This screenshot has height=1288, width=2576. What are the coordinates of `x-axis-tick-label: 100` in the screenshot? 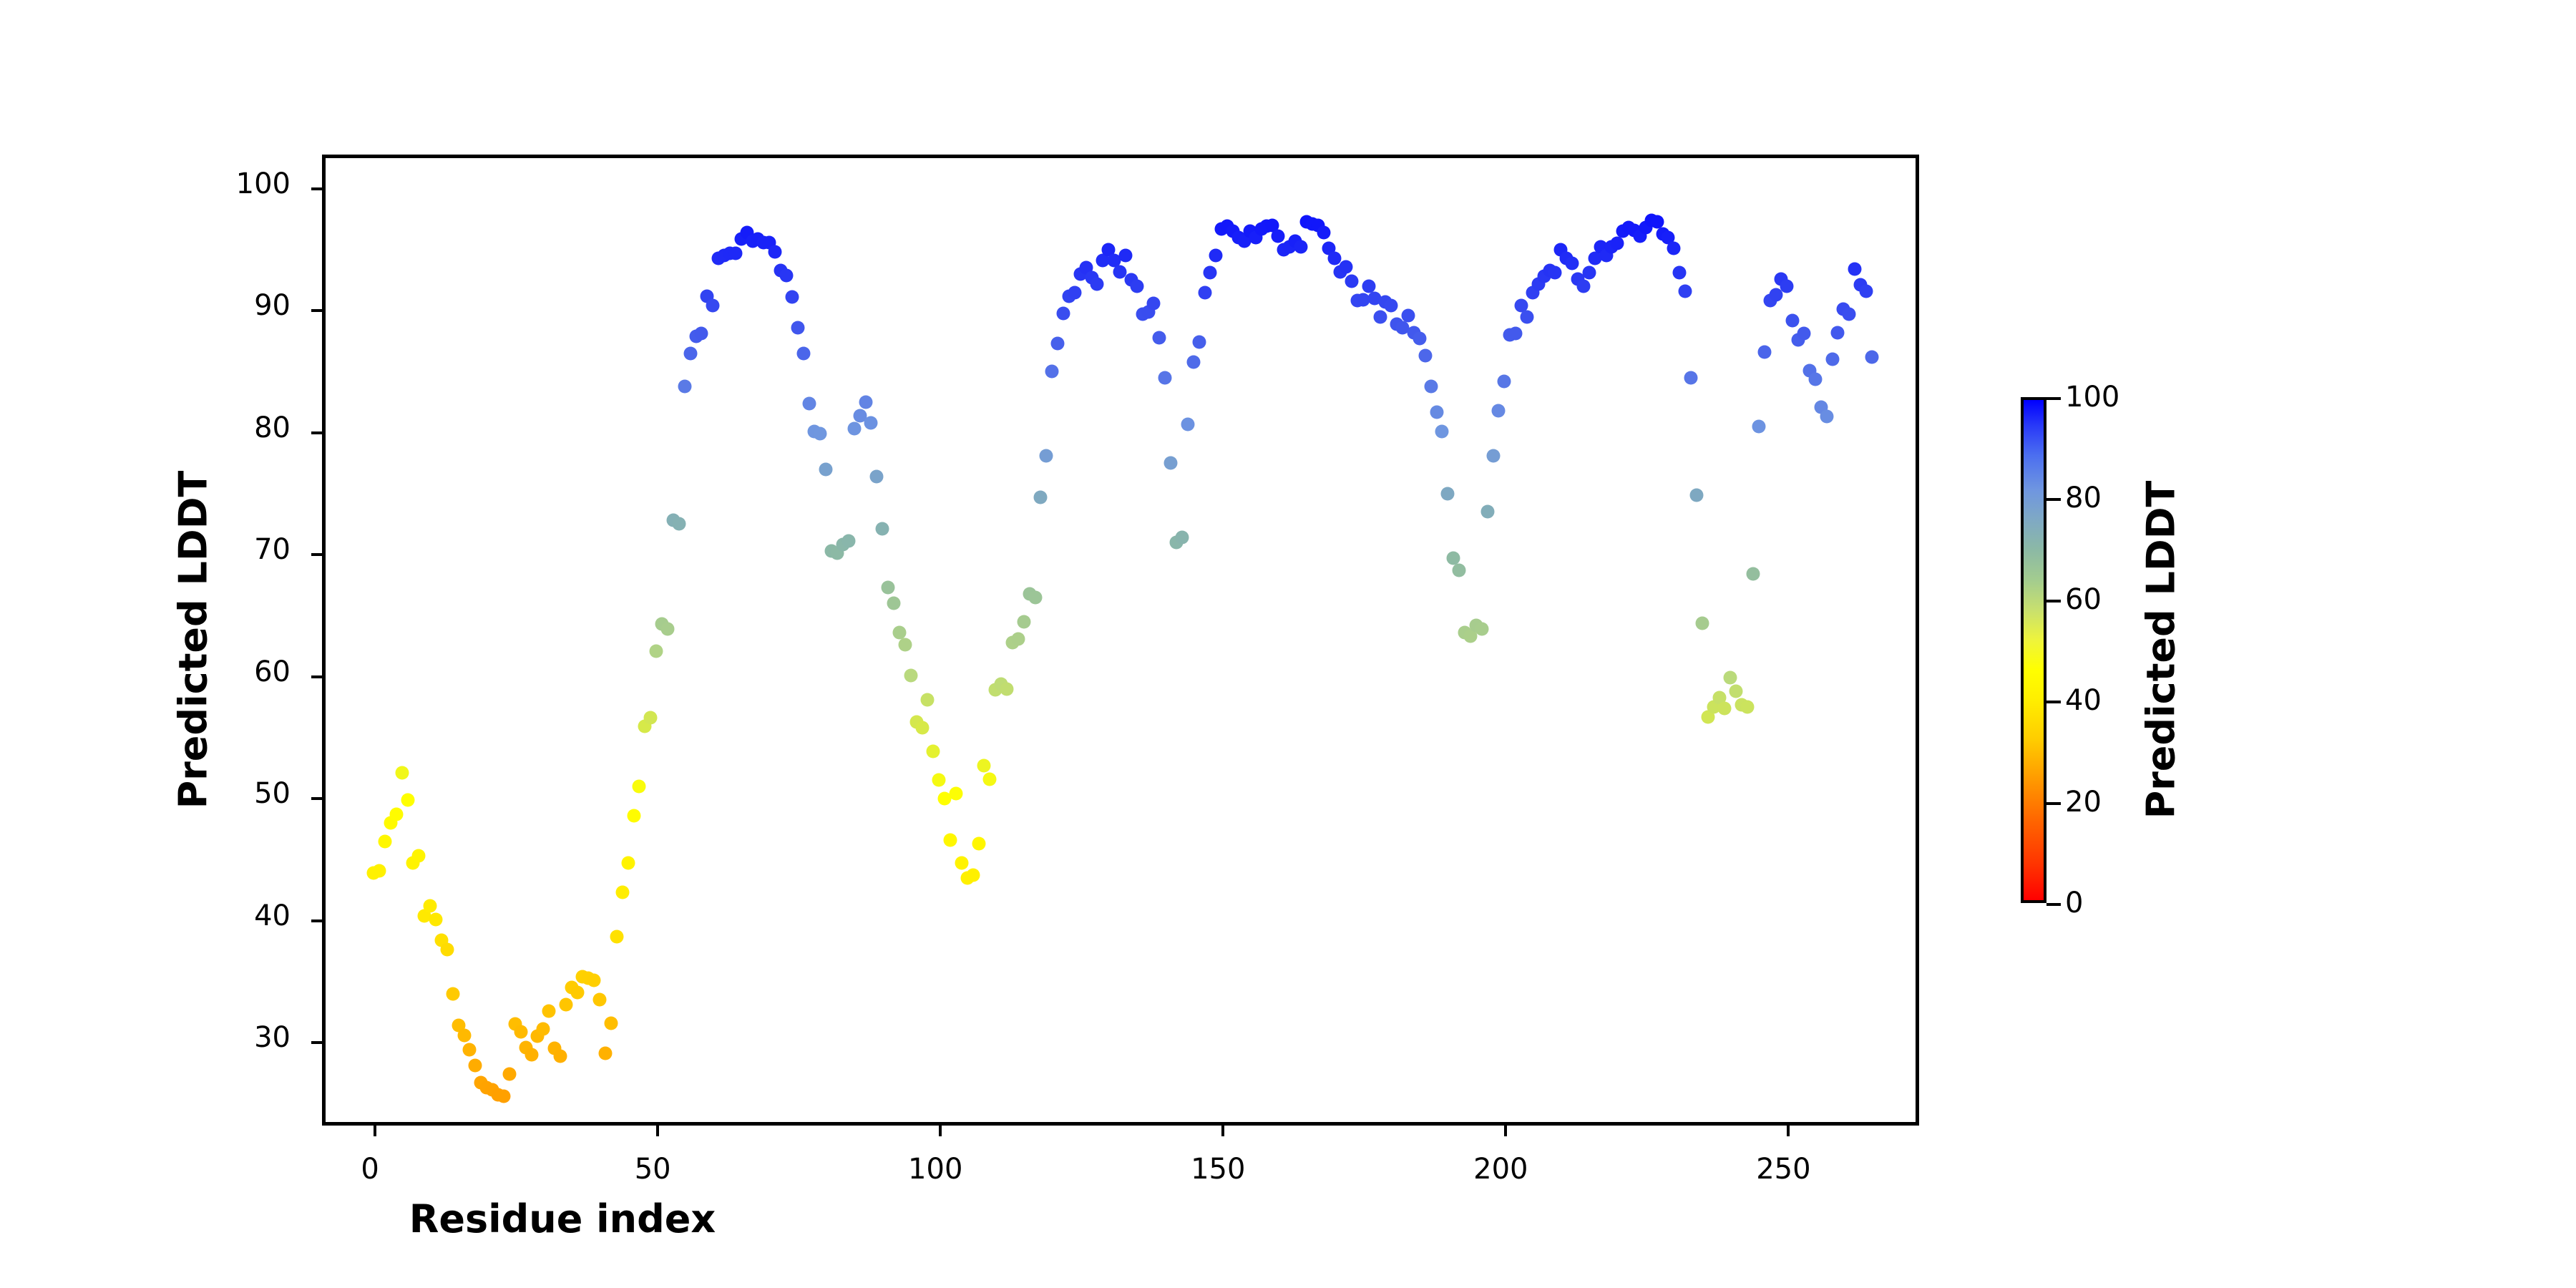 It's located at (935, 1169).